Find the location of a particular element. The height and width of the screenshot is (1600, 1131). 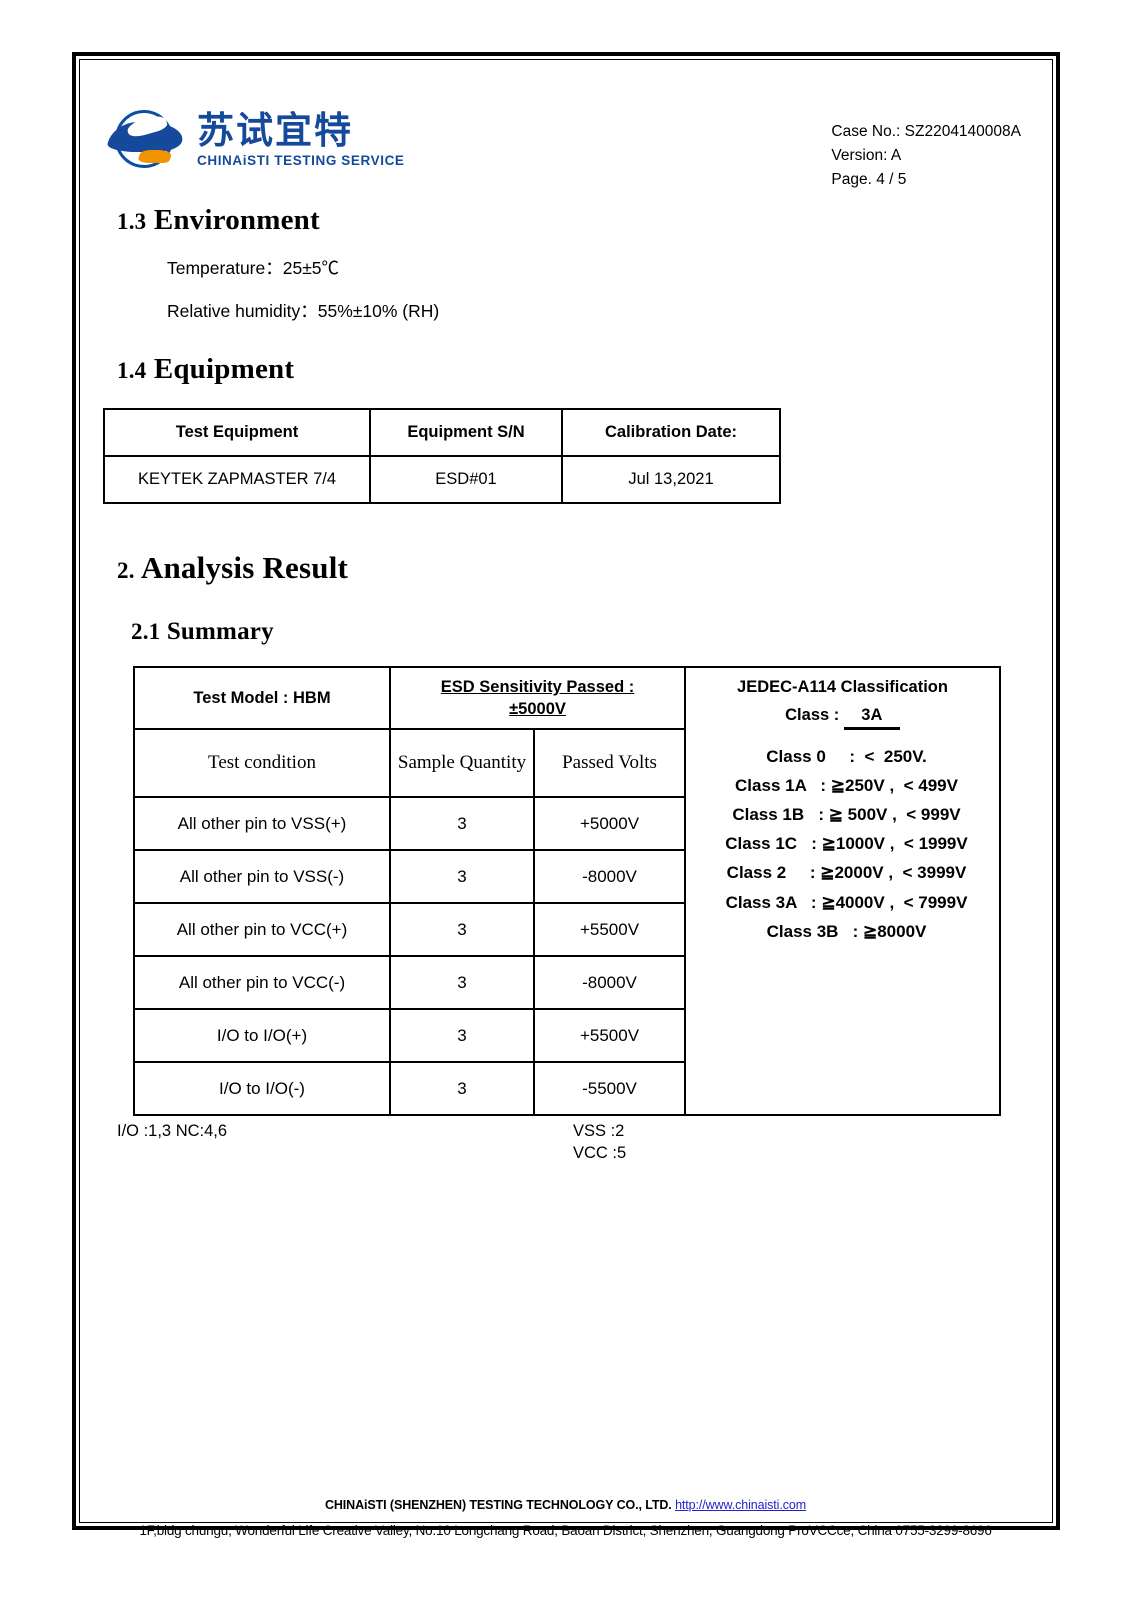

column-header-passed-volts: Passed Volts is located at coordinates (609, 763).